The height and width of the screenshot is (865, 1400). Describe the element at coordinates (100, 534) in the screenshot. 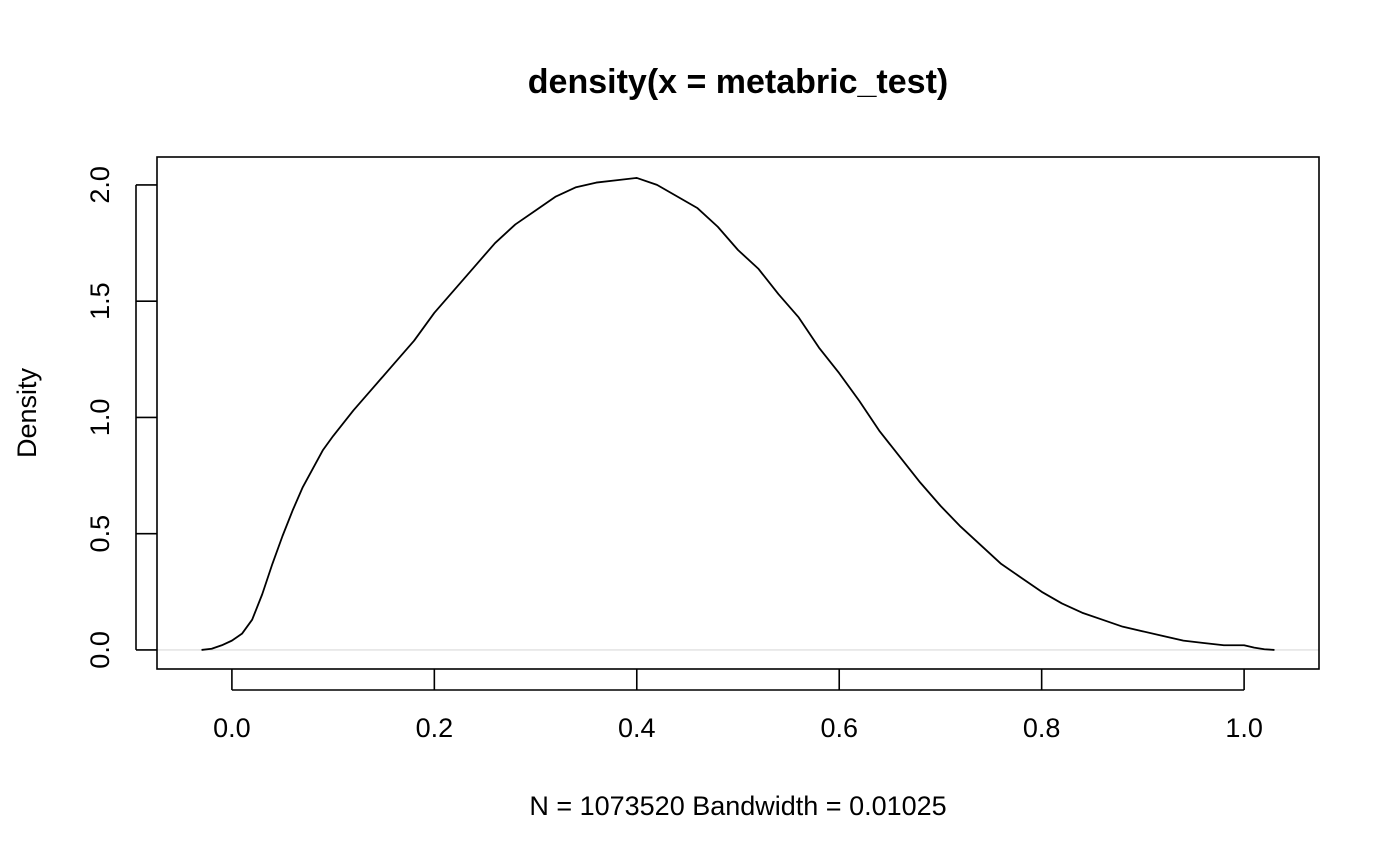

I see `y-tick-label: 0.5` at that location.